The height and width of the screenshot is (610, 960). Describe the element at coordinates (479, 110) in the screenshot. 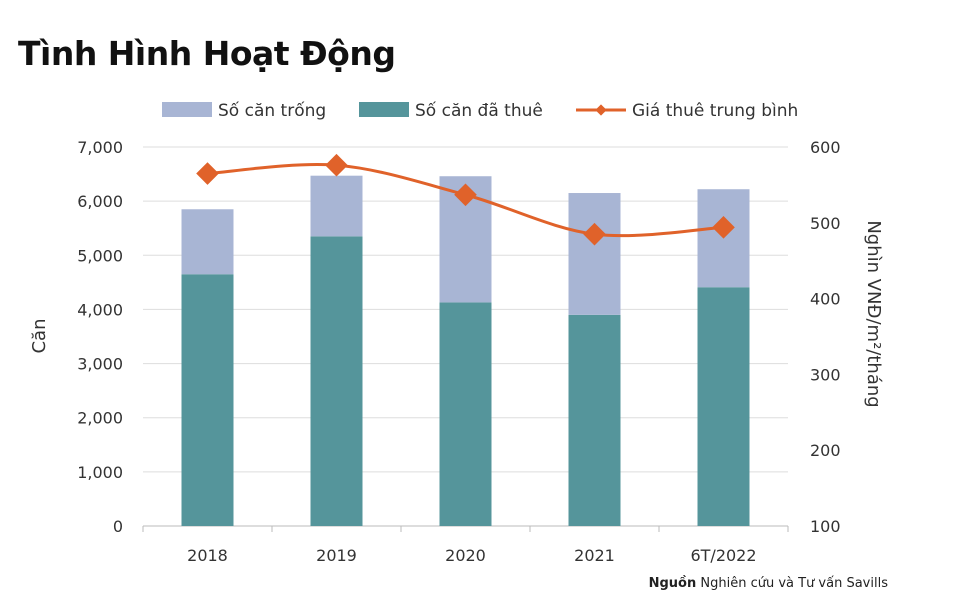

I see `legend-label-rented: Số căn đã thuê` at that location.